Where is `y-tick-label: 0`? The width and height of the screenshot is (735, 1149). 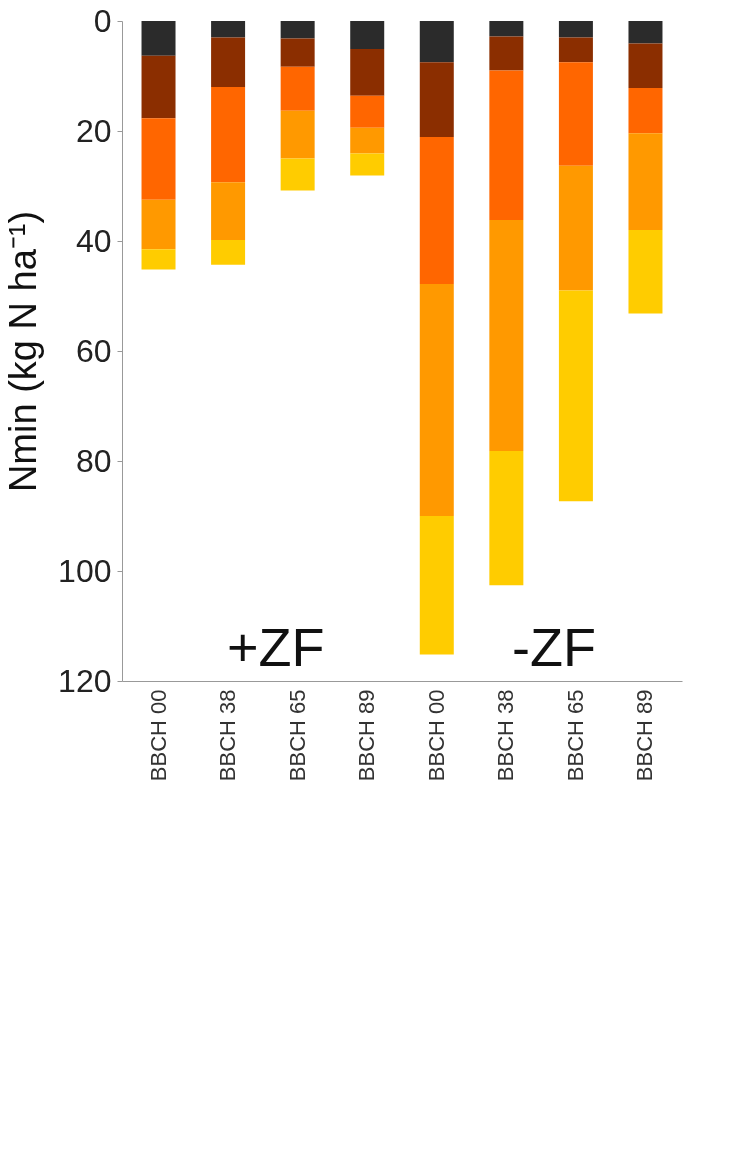
y-tick-label: 0 is located at coordinates (102, 20).